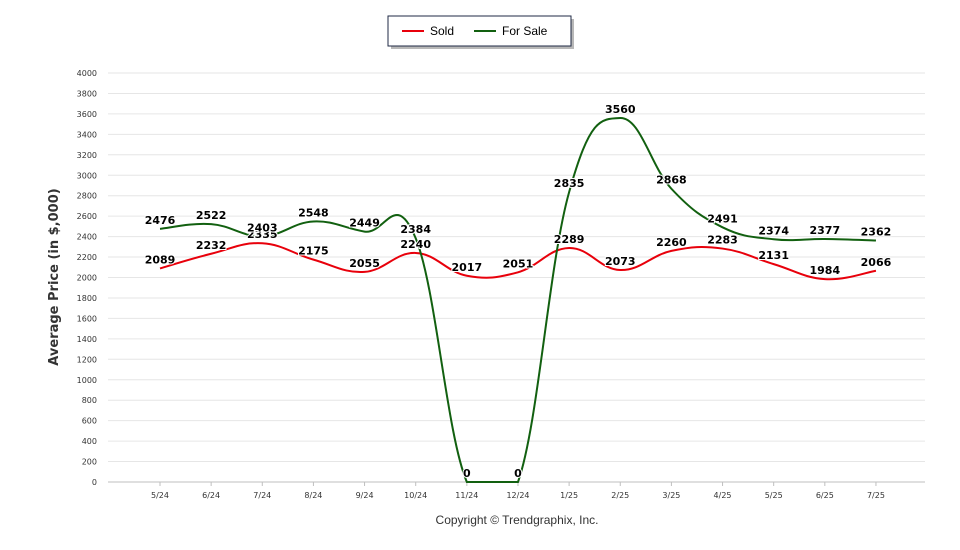  I want to click on data-label-sold: 2073, so click(620, 261).